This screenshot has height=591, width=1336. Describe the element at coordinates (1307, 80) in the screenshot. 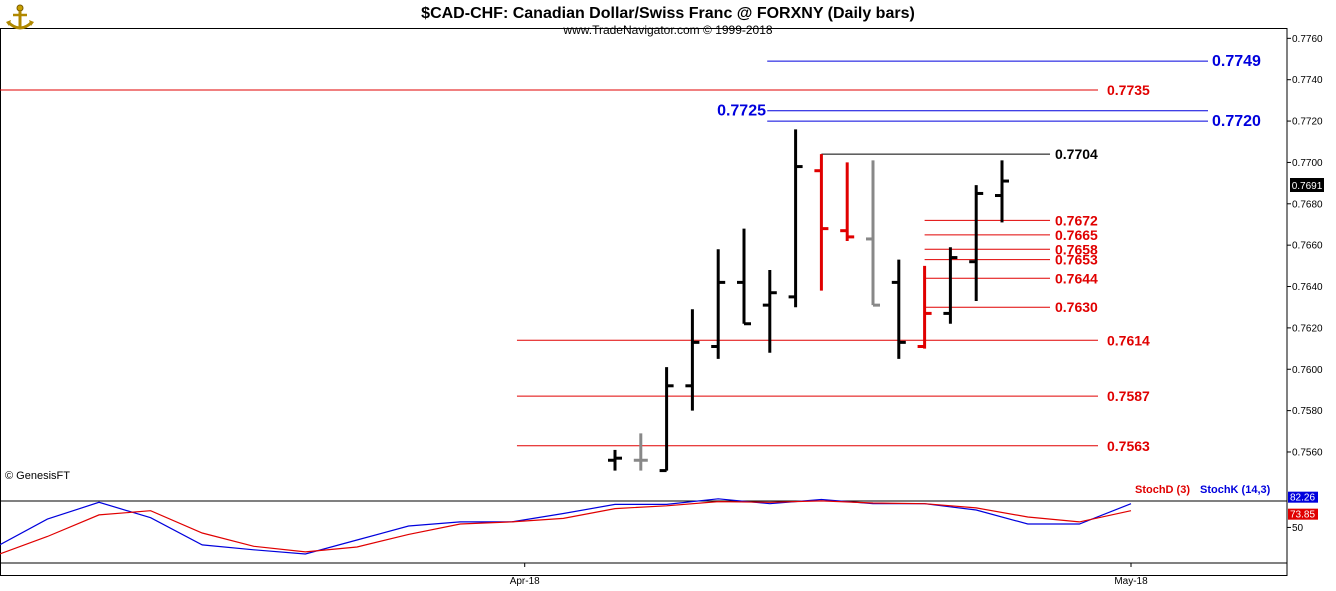

I see `y-tick-label: 0.7740` at that location.